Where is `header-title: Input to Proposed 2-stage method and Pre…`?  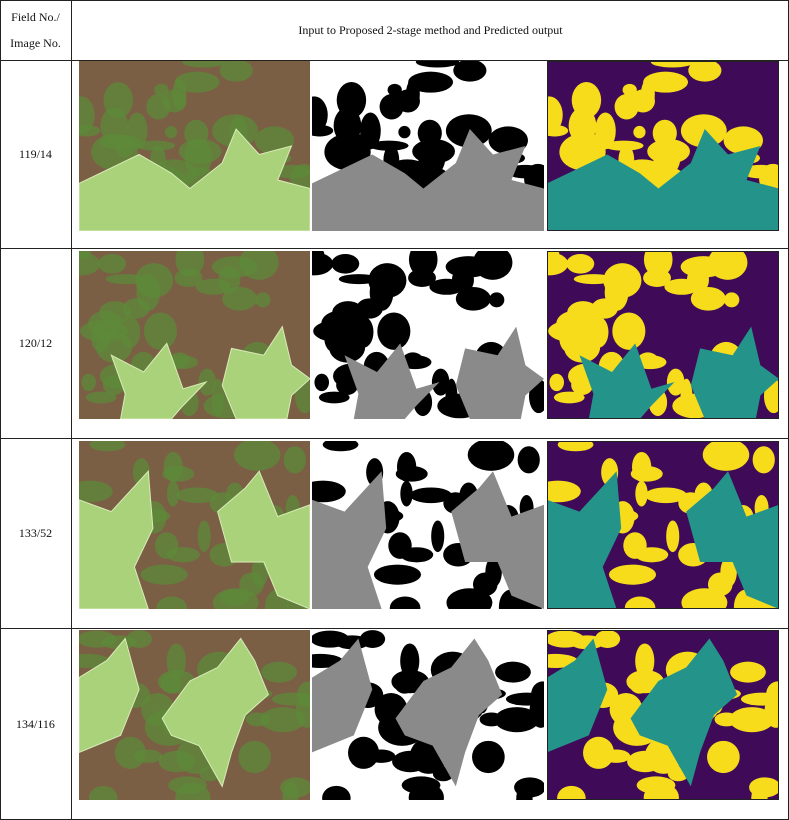 header-title: Input to Proposed 2-stage method and Pre… is located at coordinates (430, 29).